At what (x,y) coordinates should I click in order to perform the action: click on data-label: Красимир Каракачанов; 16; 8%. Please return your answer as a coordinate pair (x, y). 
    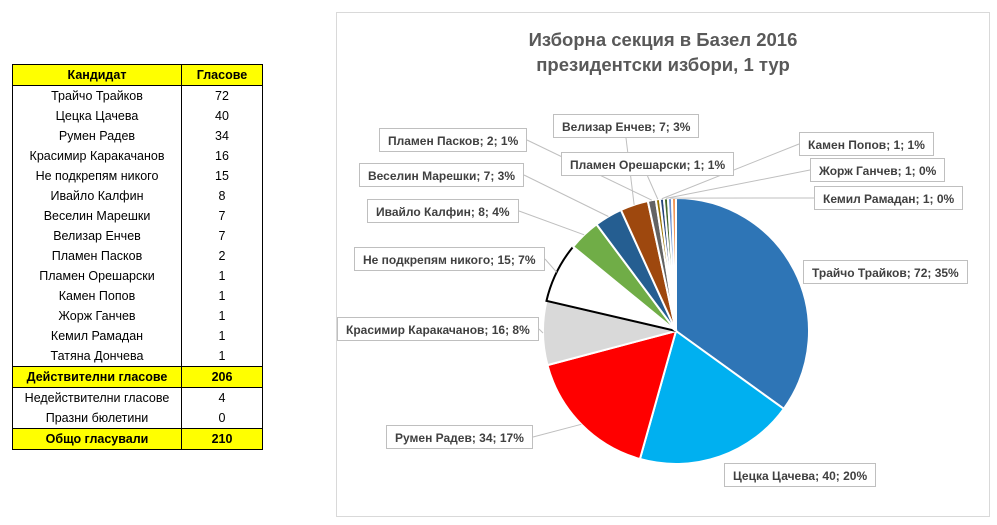
    Looking at the image, I should click on (438, 329).